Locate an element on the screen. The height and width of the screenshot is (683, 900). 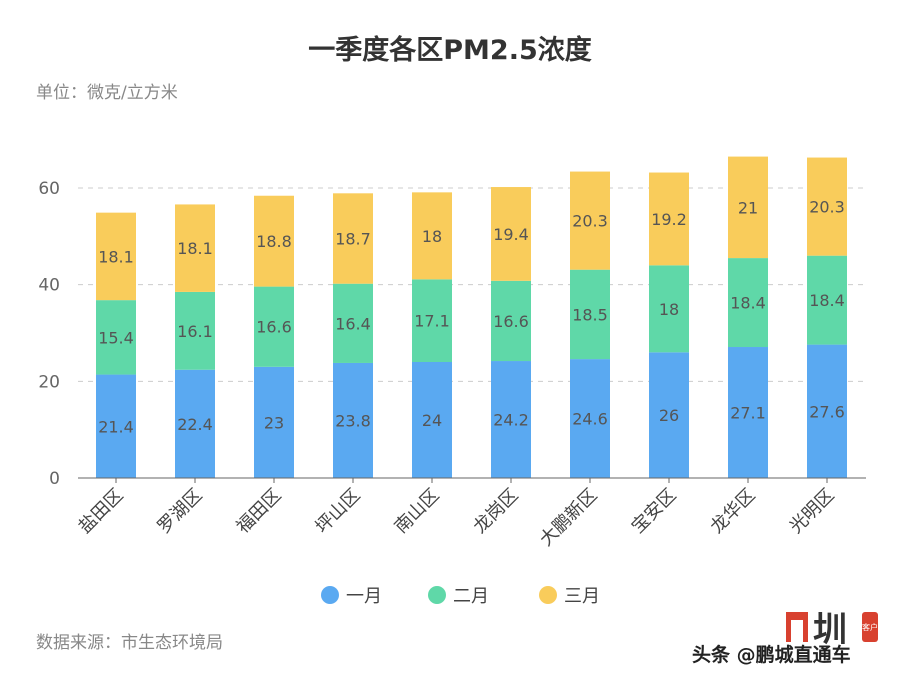
x-tick-label: 宝安区 is located at coordinates (654, 511).